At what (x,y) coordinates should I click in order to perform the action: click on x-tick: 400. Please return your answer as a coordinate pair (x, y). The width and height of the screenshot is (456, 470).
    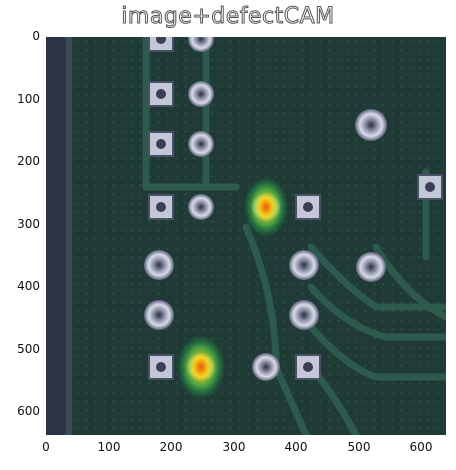
    Looking at the image, I should click on (296, 447).